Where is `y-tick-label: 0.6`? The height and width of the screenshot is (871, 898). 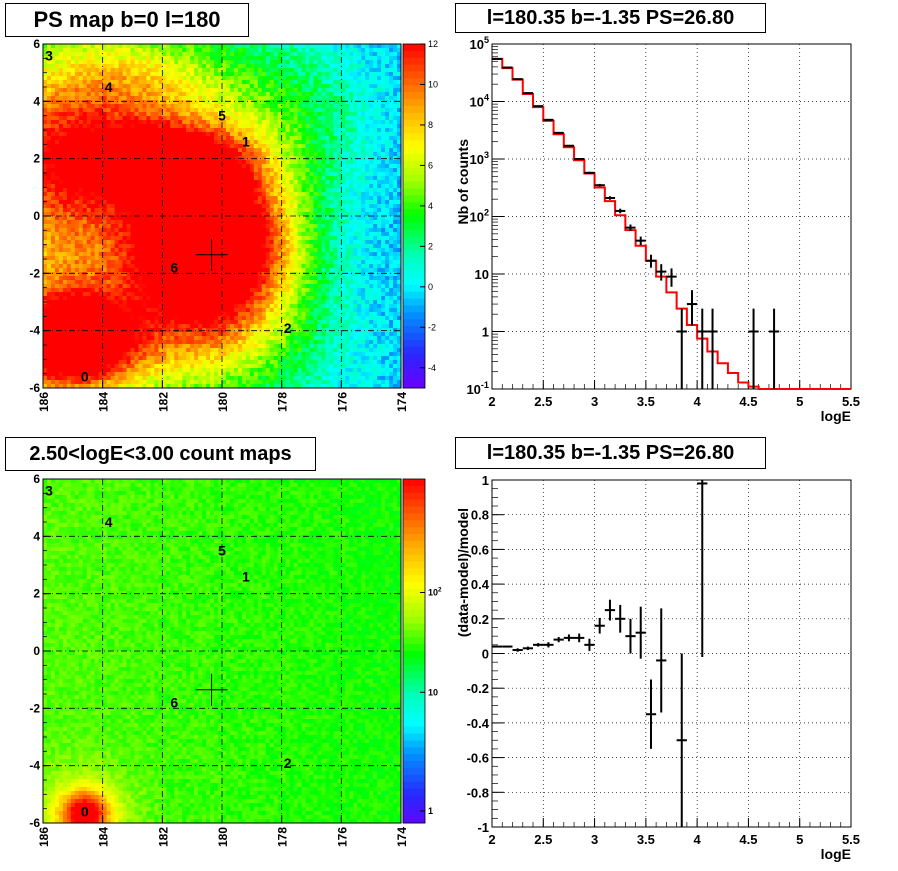 y-tick-label: 0.6 is located at coordinates (480, 549).